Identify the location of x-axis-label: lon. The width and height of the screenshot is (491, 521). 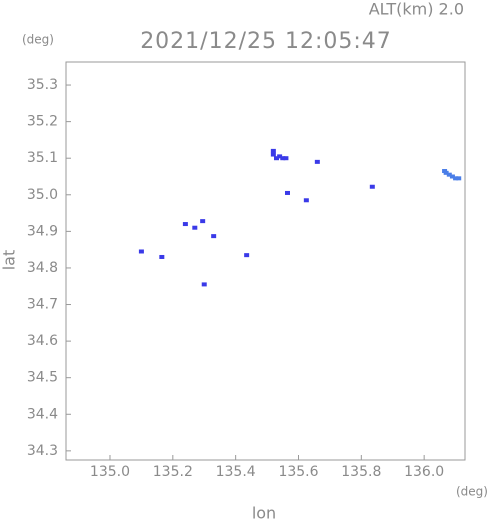
(264, 512).